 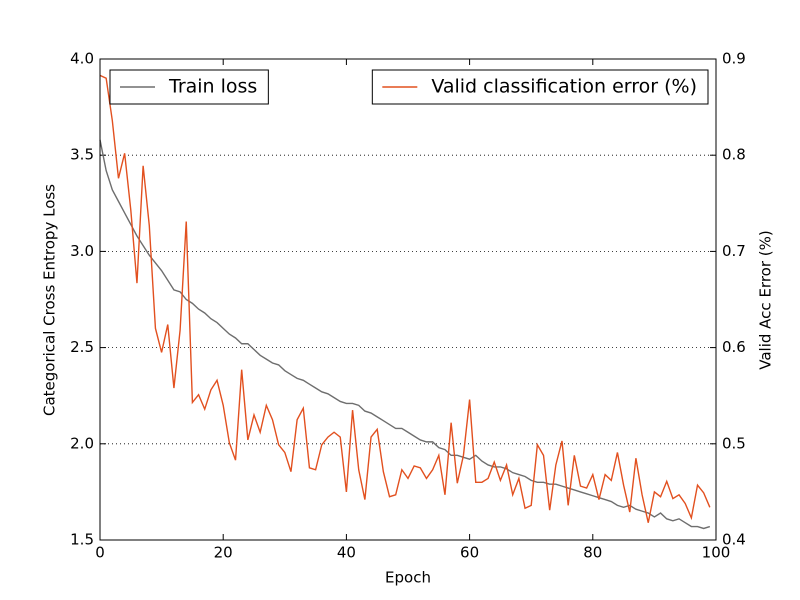 What do you see at coordinates (82, 347) in the screenshot?
I see `y-tick-label: 2.5` at bounding box center [82, 347].